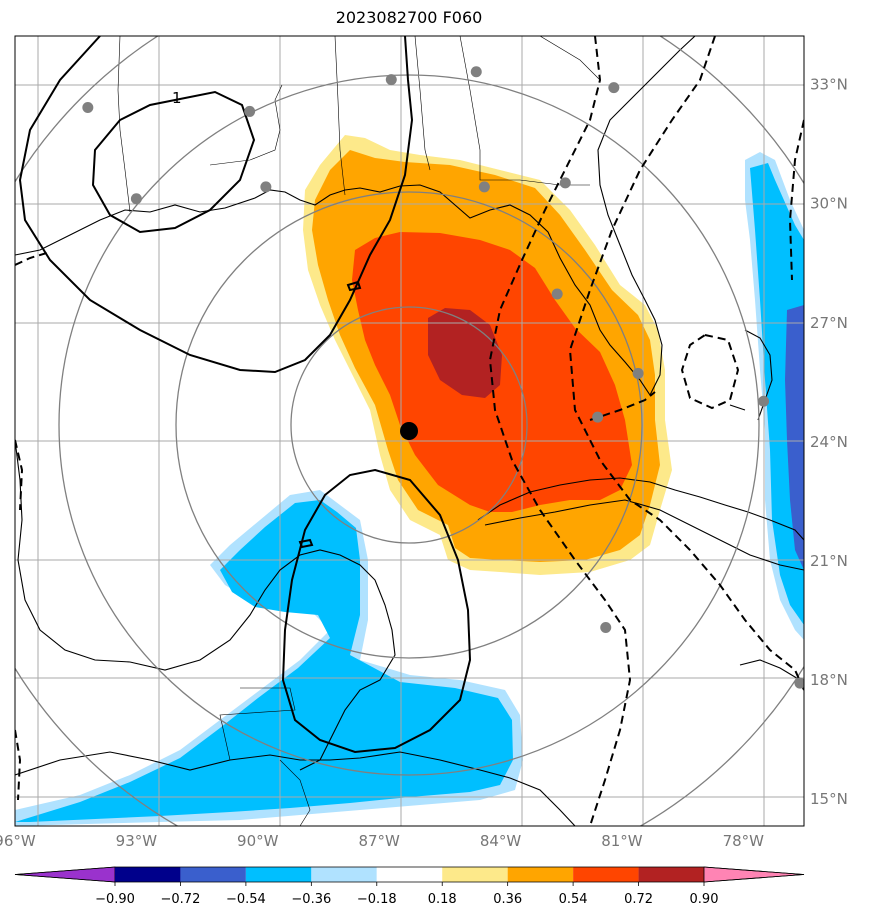 The height and width of the screenshot is (922, 871). Describe the element at coordinates (829, 323) in the screenshot. I see `lat-label: 27°N` at that location.